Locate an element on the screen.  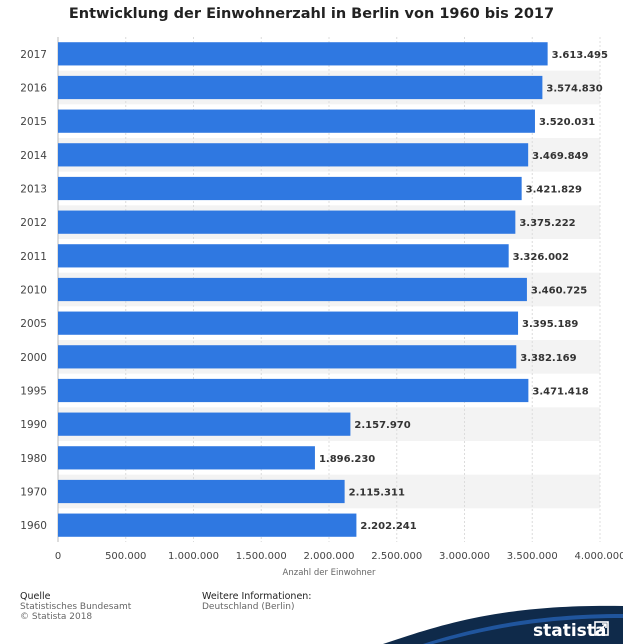
x-tick-label: 0 is located at coordinates (58, 556).